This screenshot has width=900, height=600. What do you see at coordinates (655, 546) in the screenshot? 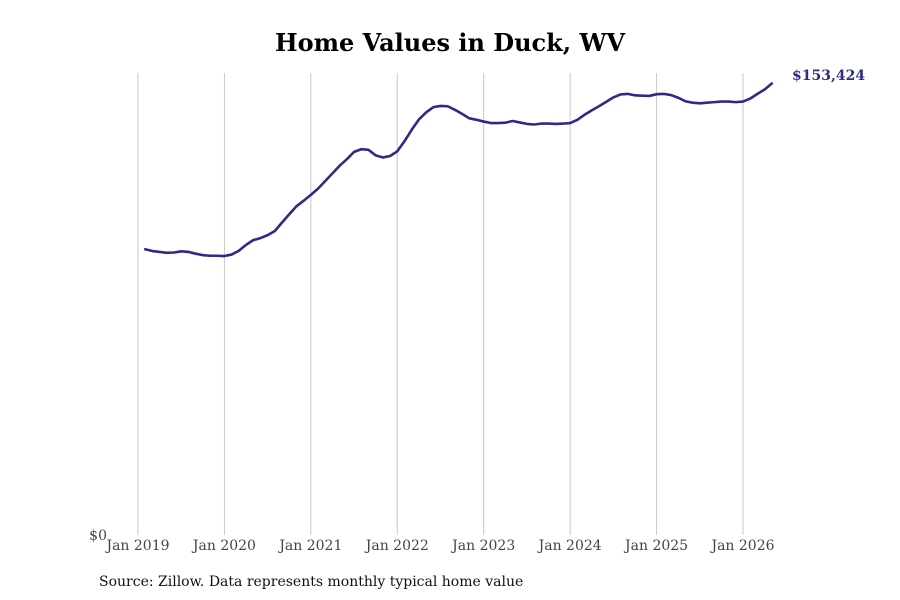
I see `x-tick-label: Jan 2025` at bounding box center [655, 546].